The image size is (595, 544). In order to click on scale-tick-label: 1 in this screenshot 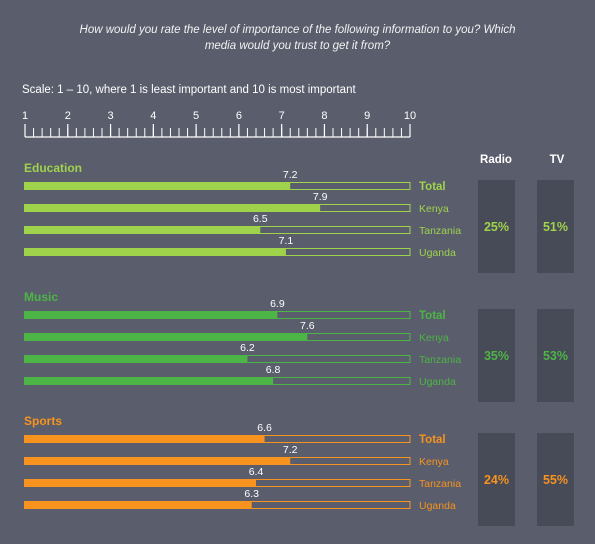, I will do `click(25, 116)`.